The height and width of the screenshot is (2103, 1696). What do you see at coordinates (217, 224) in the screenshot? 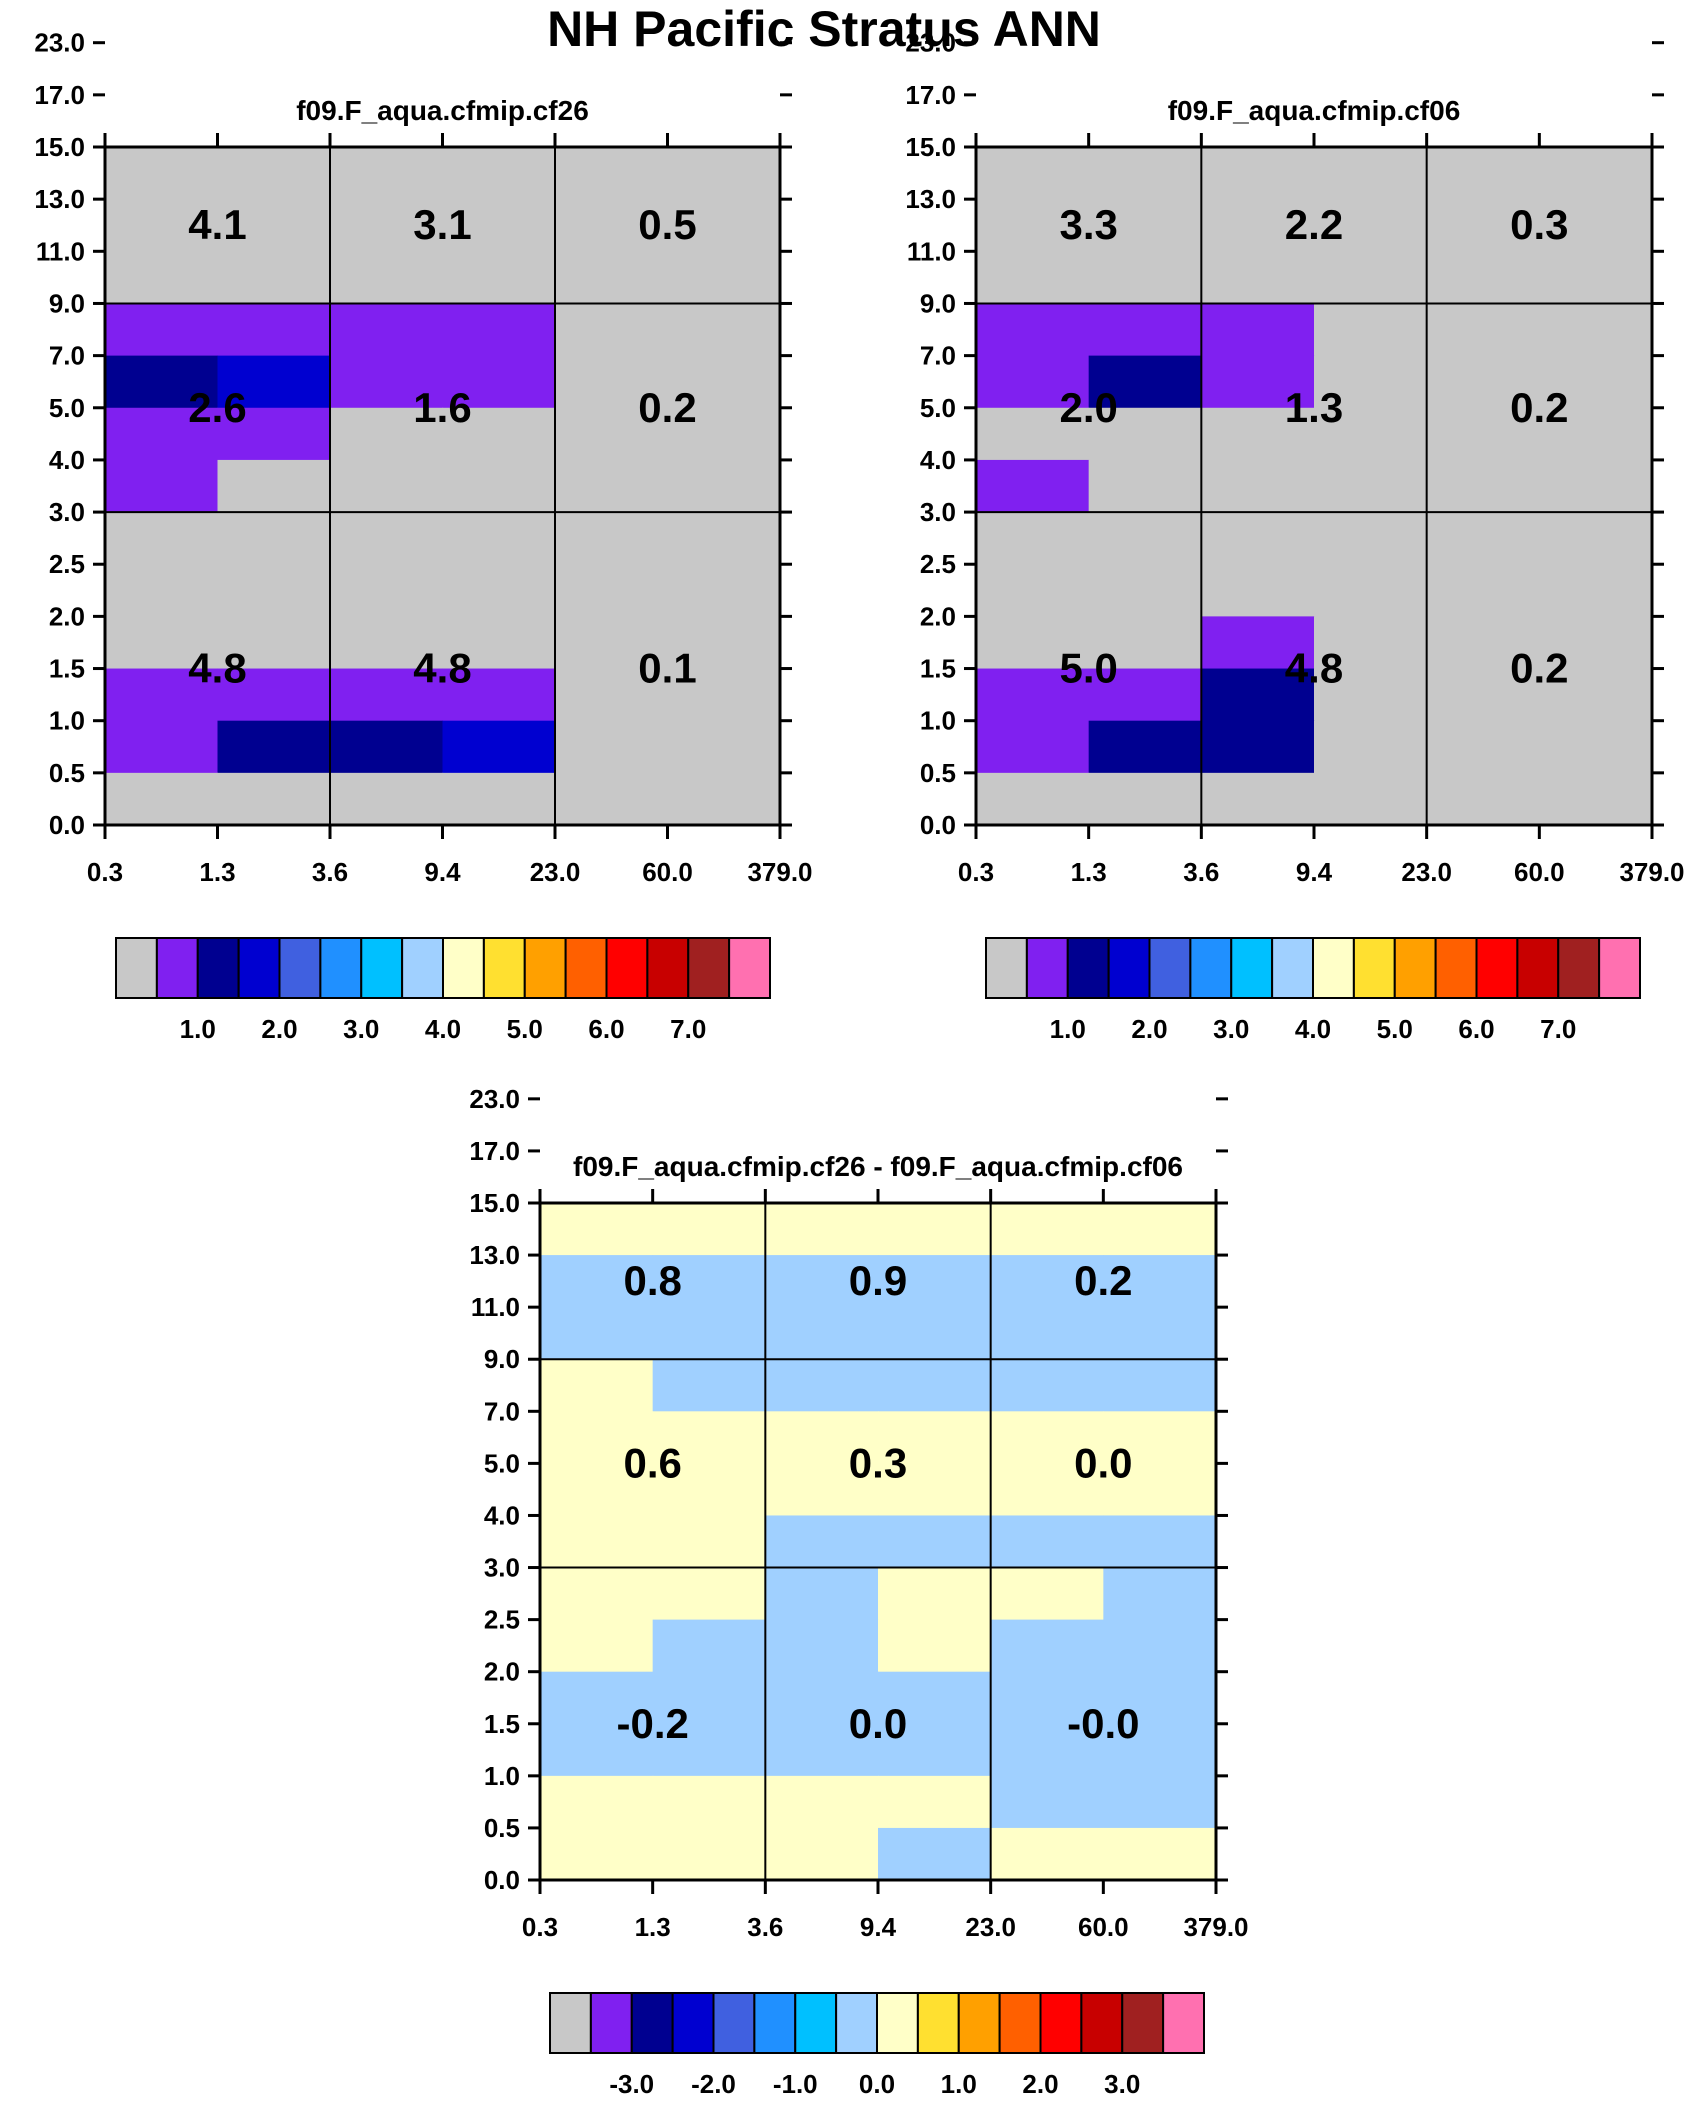
I see `block-value-label: 4.1` at bounding box center [217, 224].